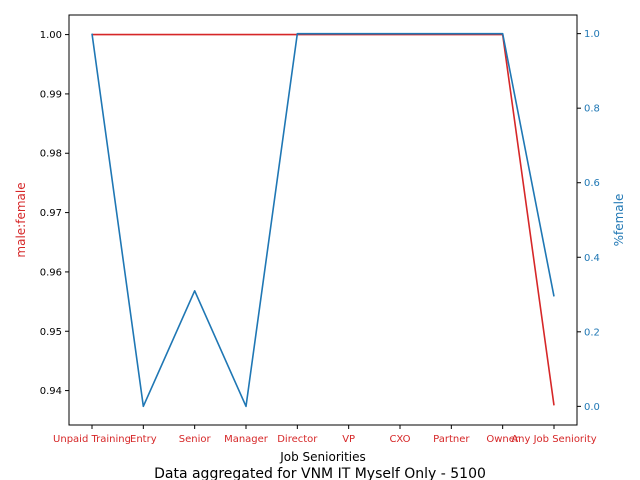  I want to click on x-tick-label: Manager, so click(246, 439).